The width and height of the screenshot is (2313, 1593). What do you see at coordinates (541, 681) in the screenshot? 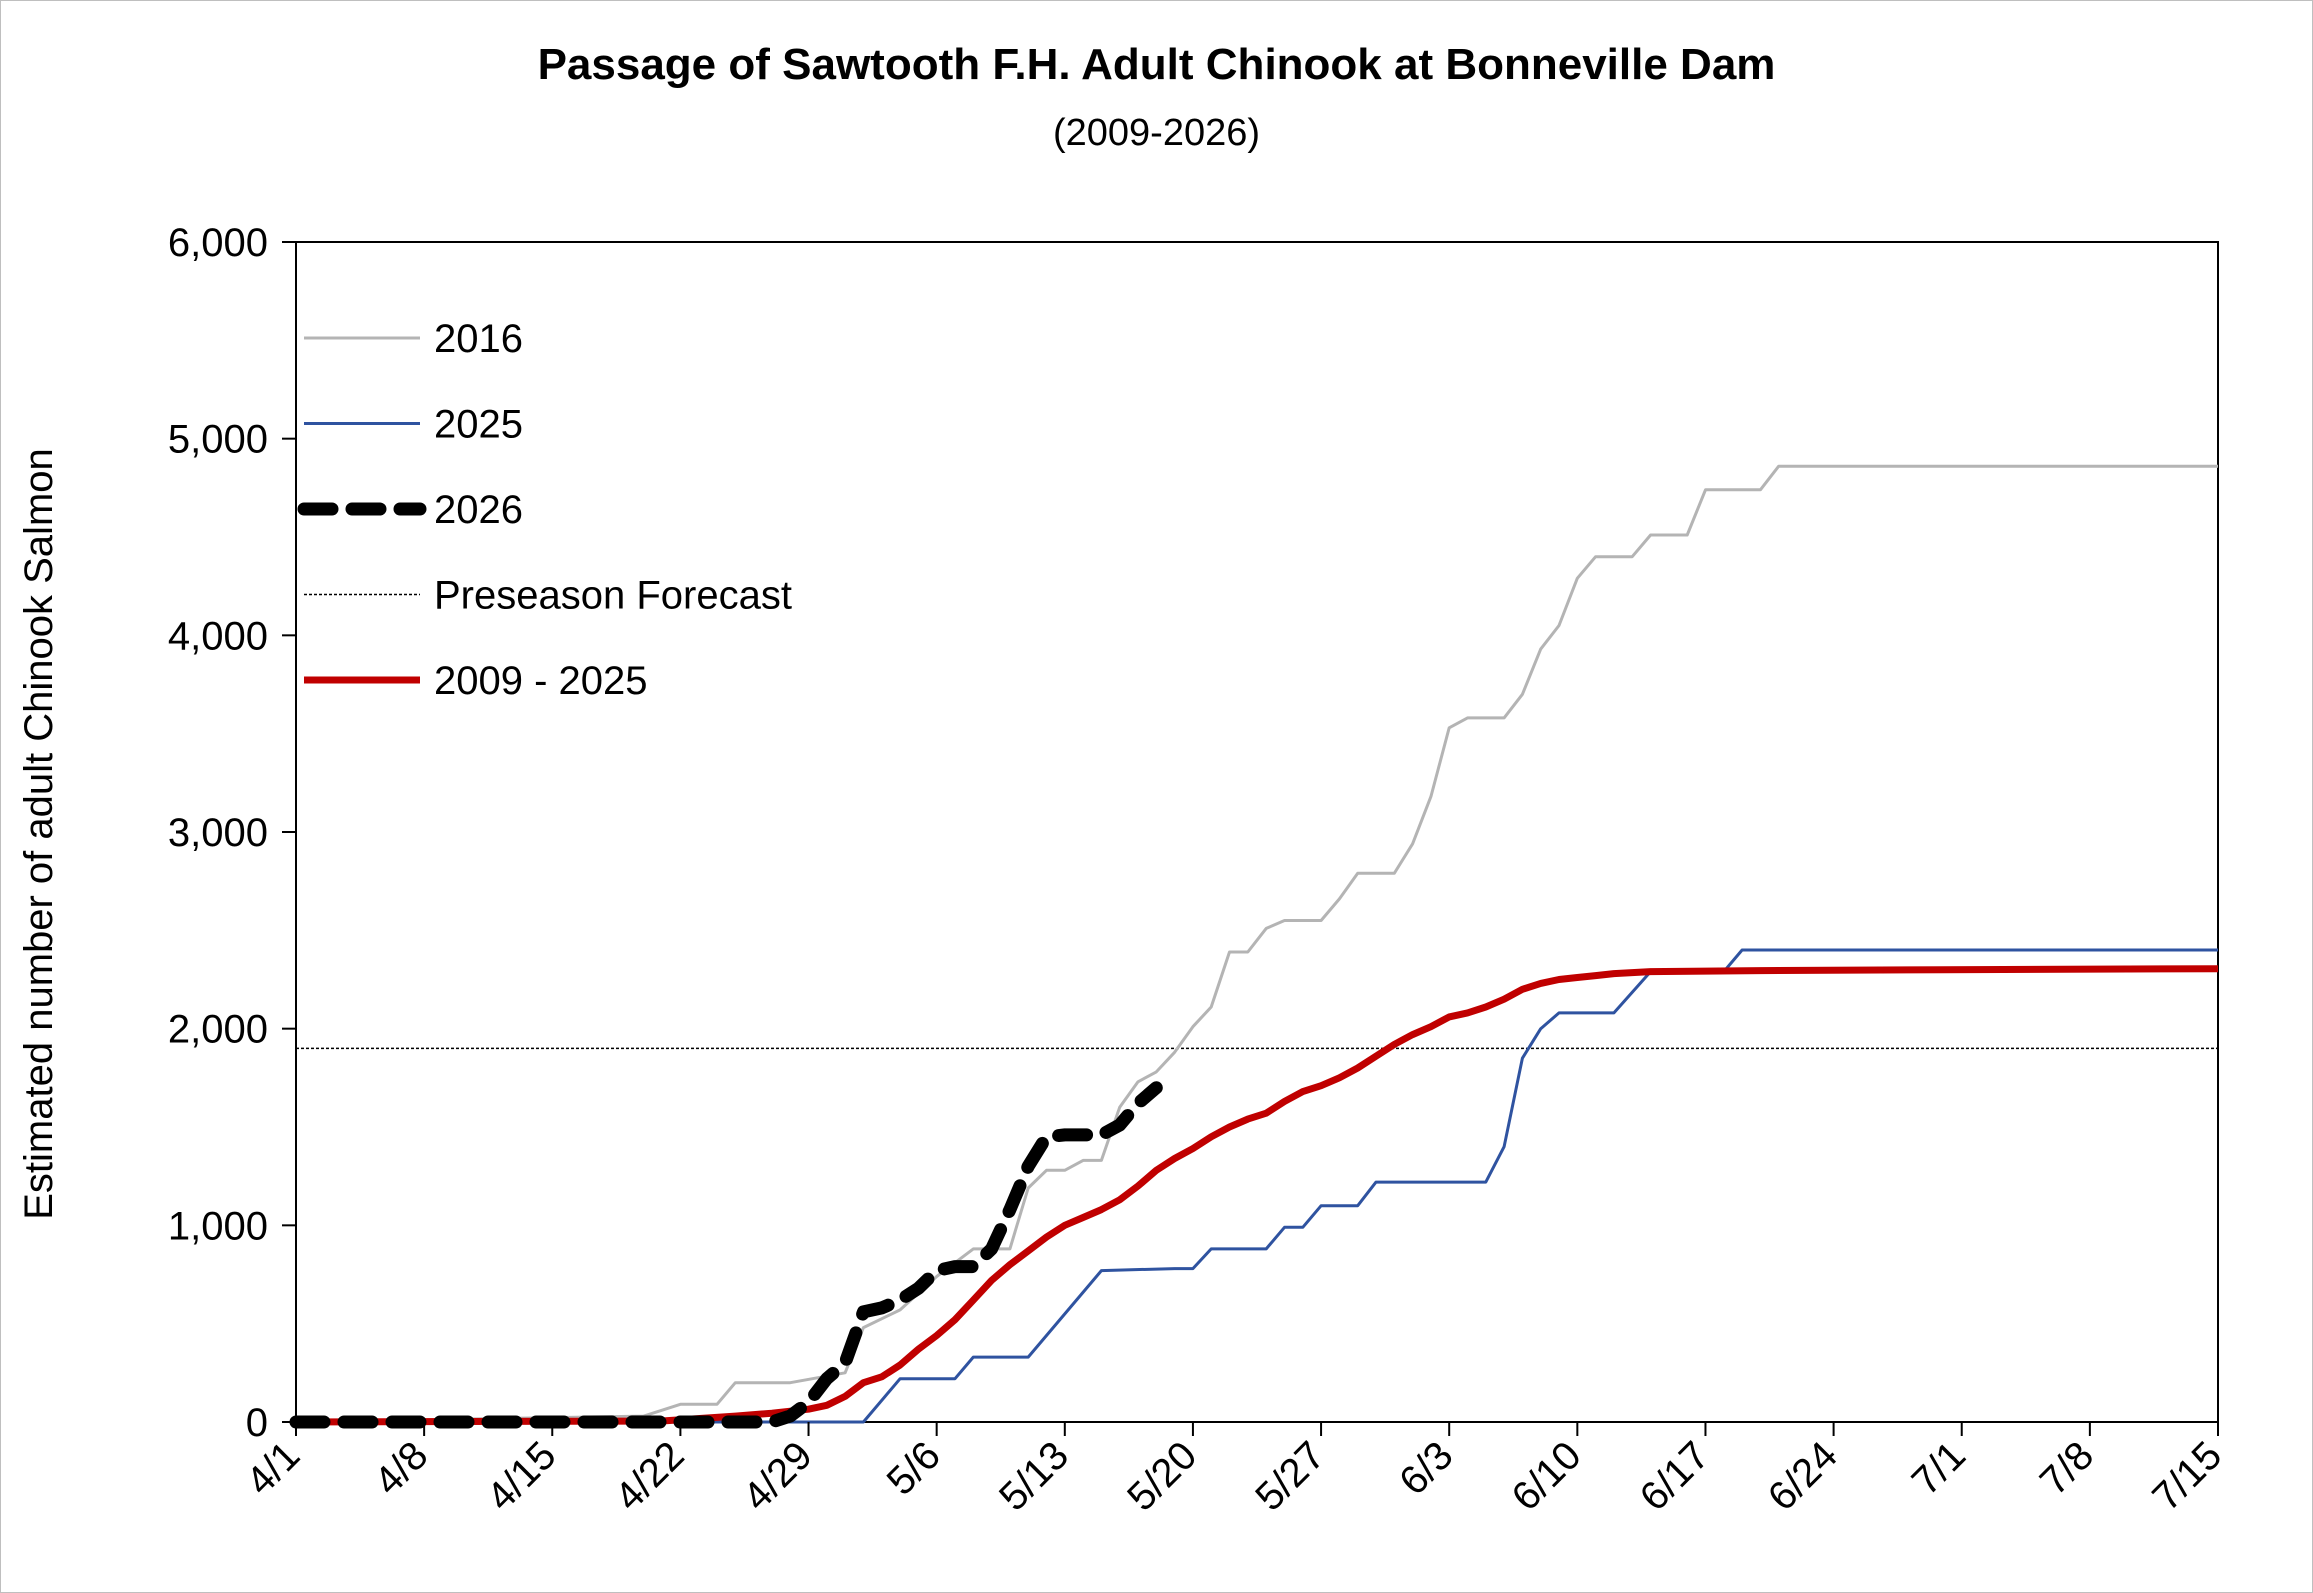
I see `legend-label: 2009 - 2025` at bounding box center [541, 681].